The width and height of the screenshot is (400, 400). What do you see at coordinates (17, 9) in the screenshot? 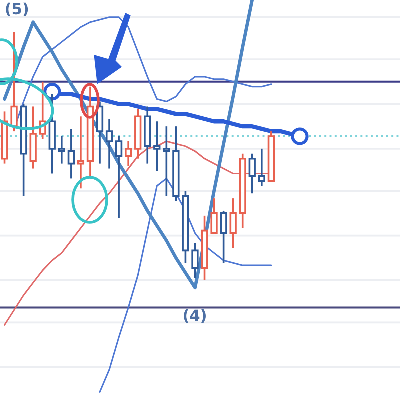
I see `text: (5)` at bounding box center [17, 9].